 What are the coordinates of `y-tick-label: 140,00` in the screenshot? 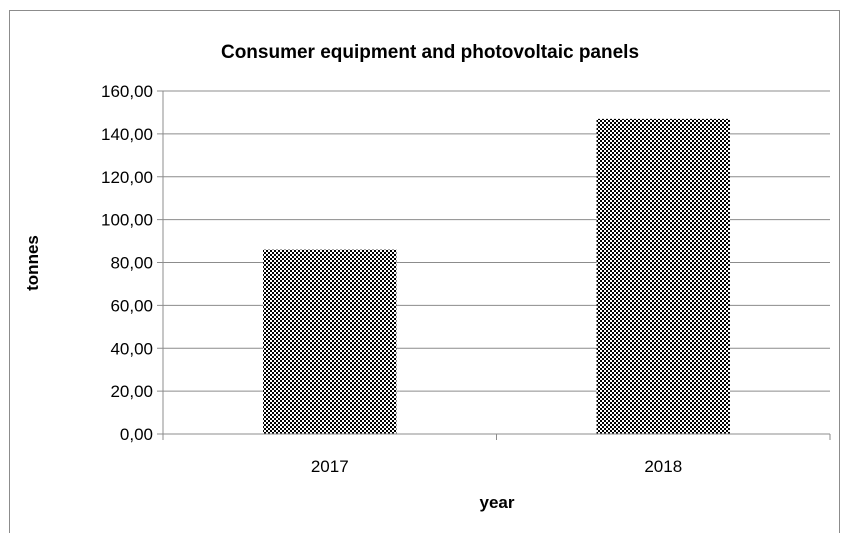 It's located at (127, 134).